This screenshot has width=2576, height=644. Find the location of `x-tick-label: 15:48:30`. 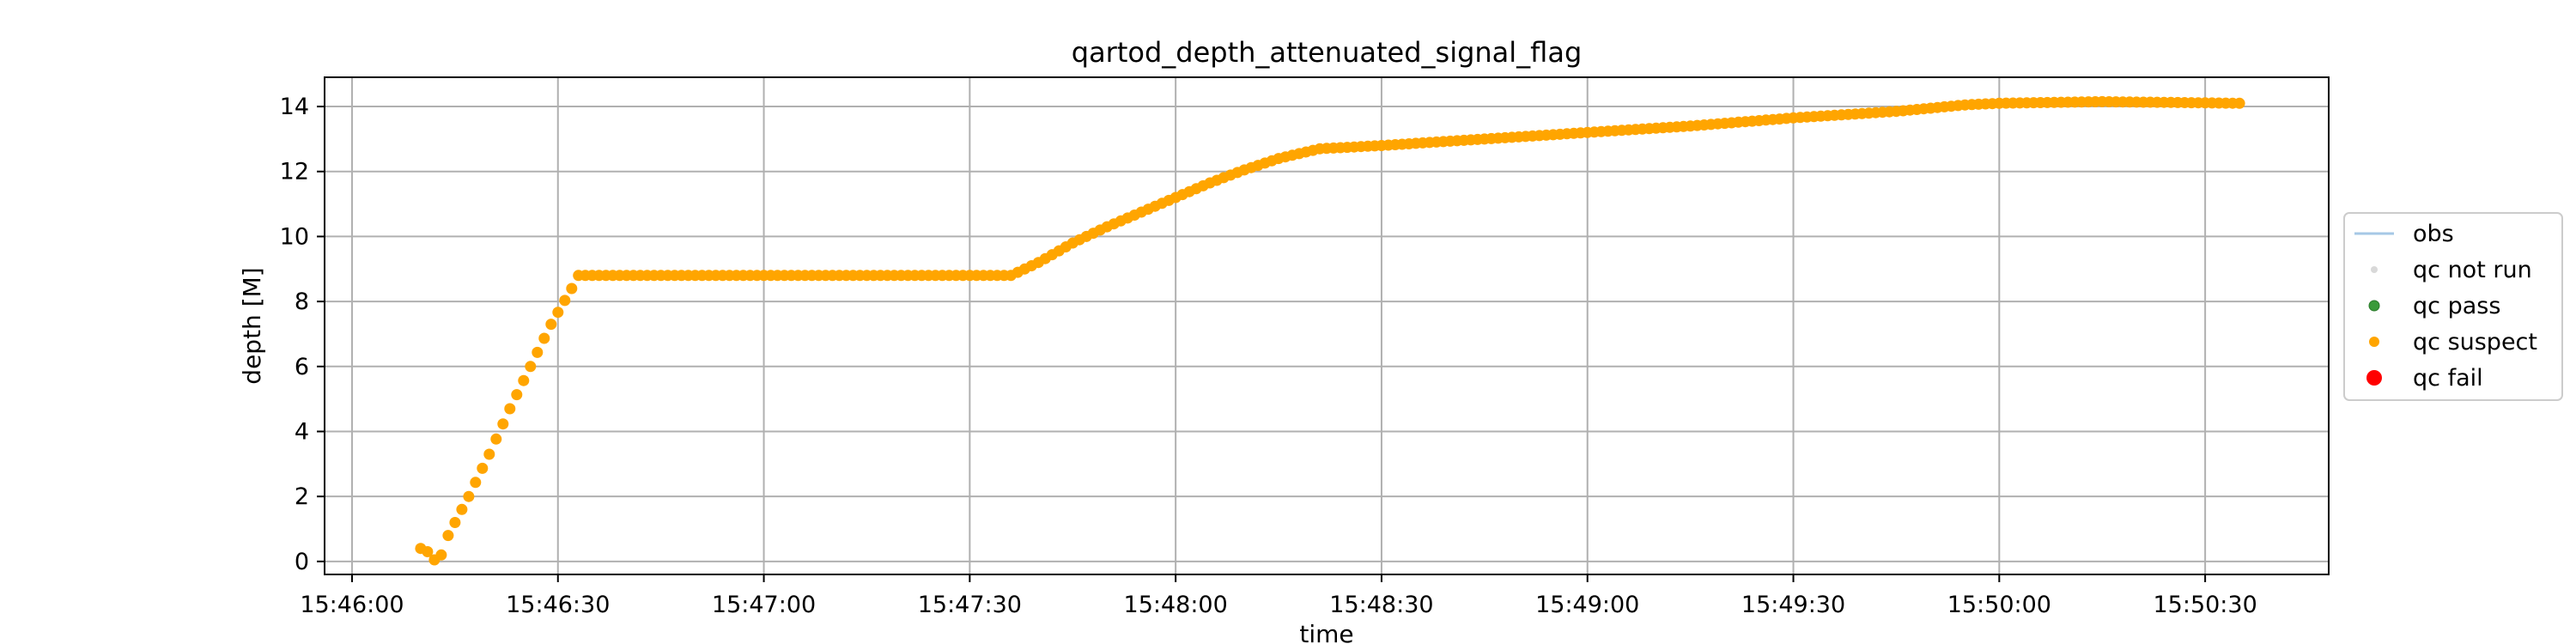

x-tick-label: 15:48:30 is located at coordinates (1381, 605).